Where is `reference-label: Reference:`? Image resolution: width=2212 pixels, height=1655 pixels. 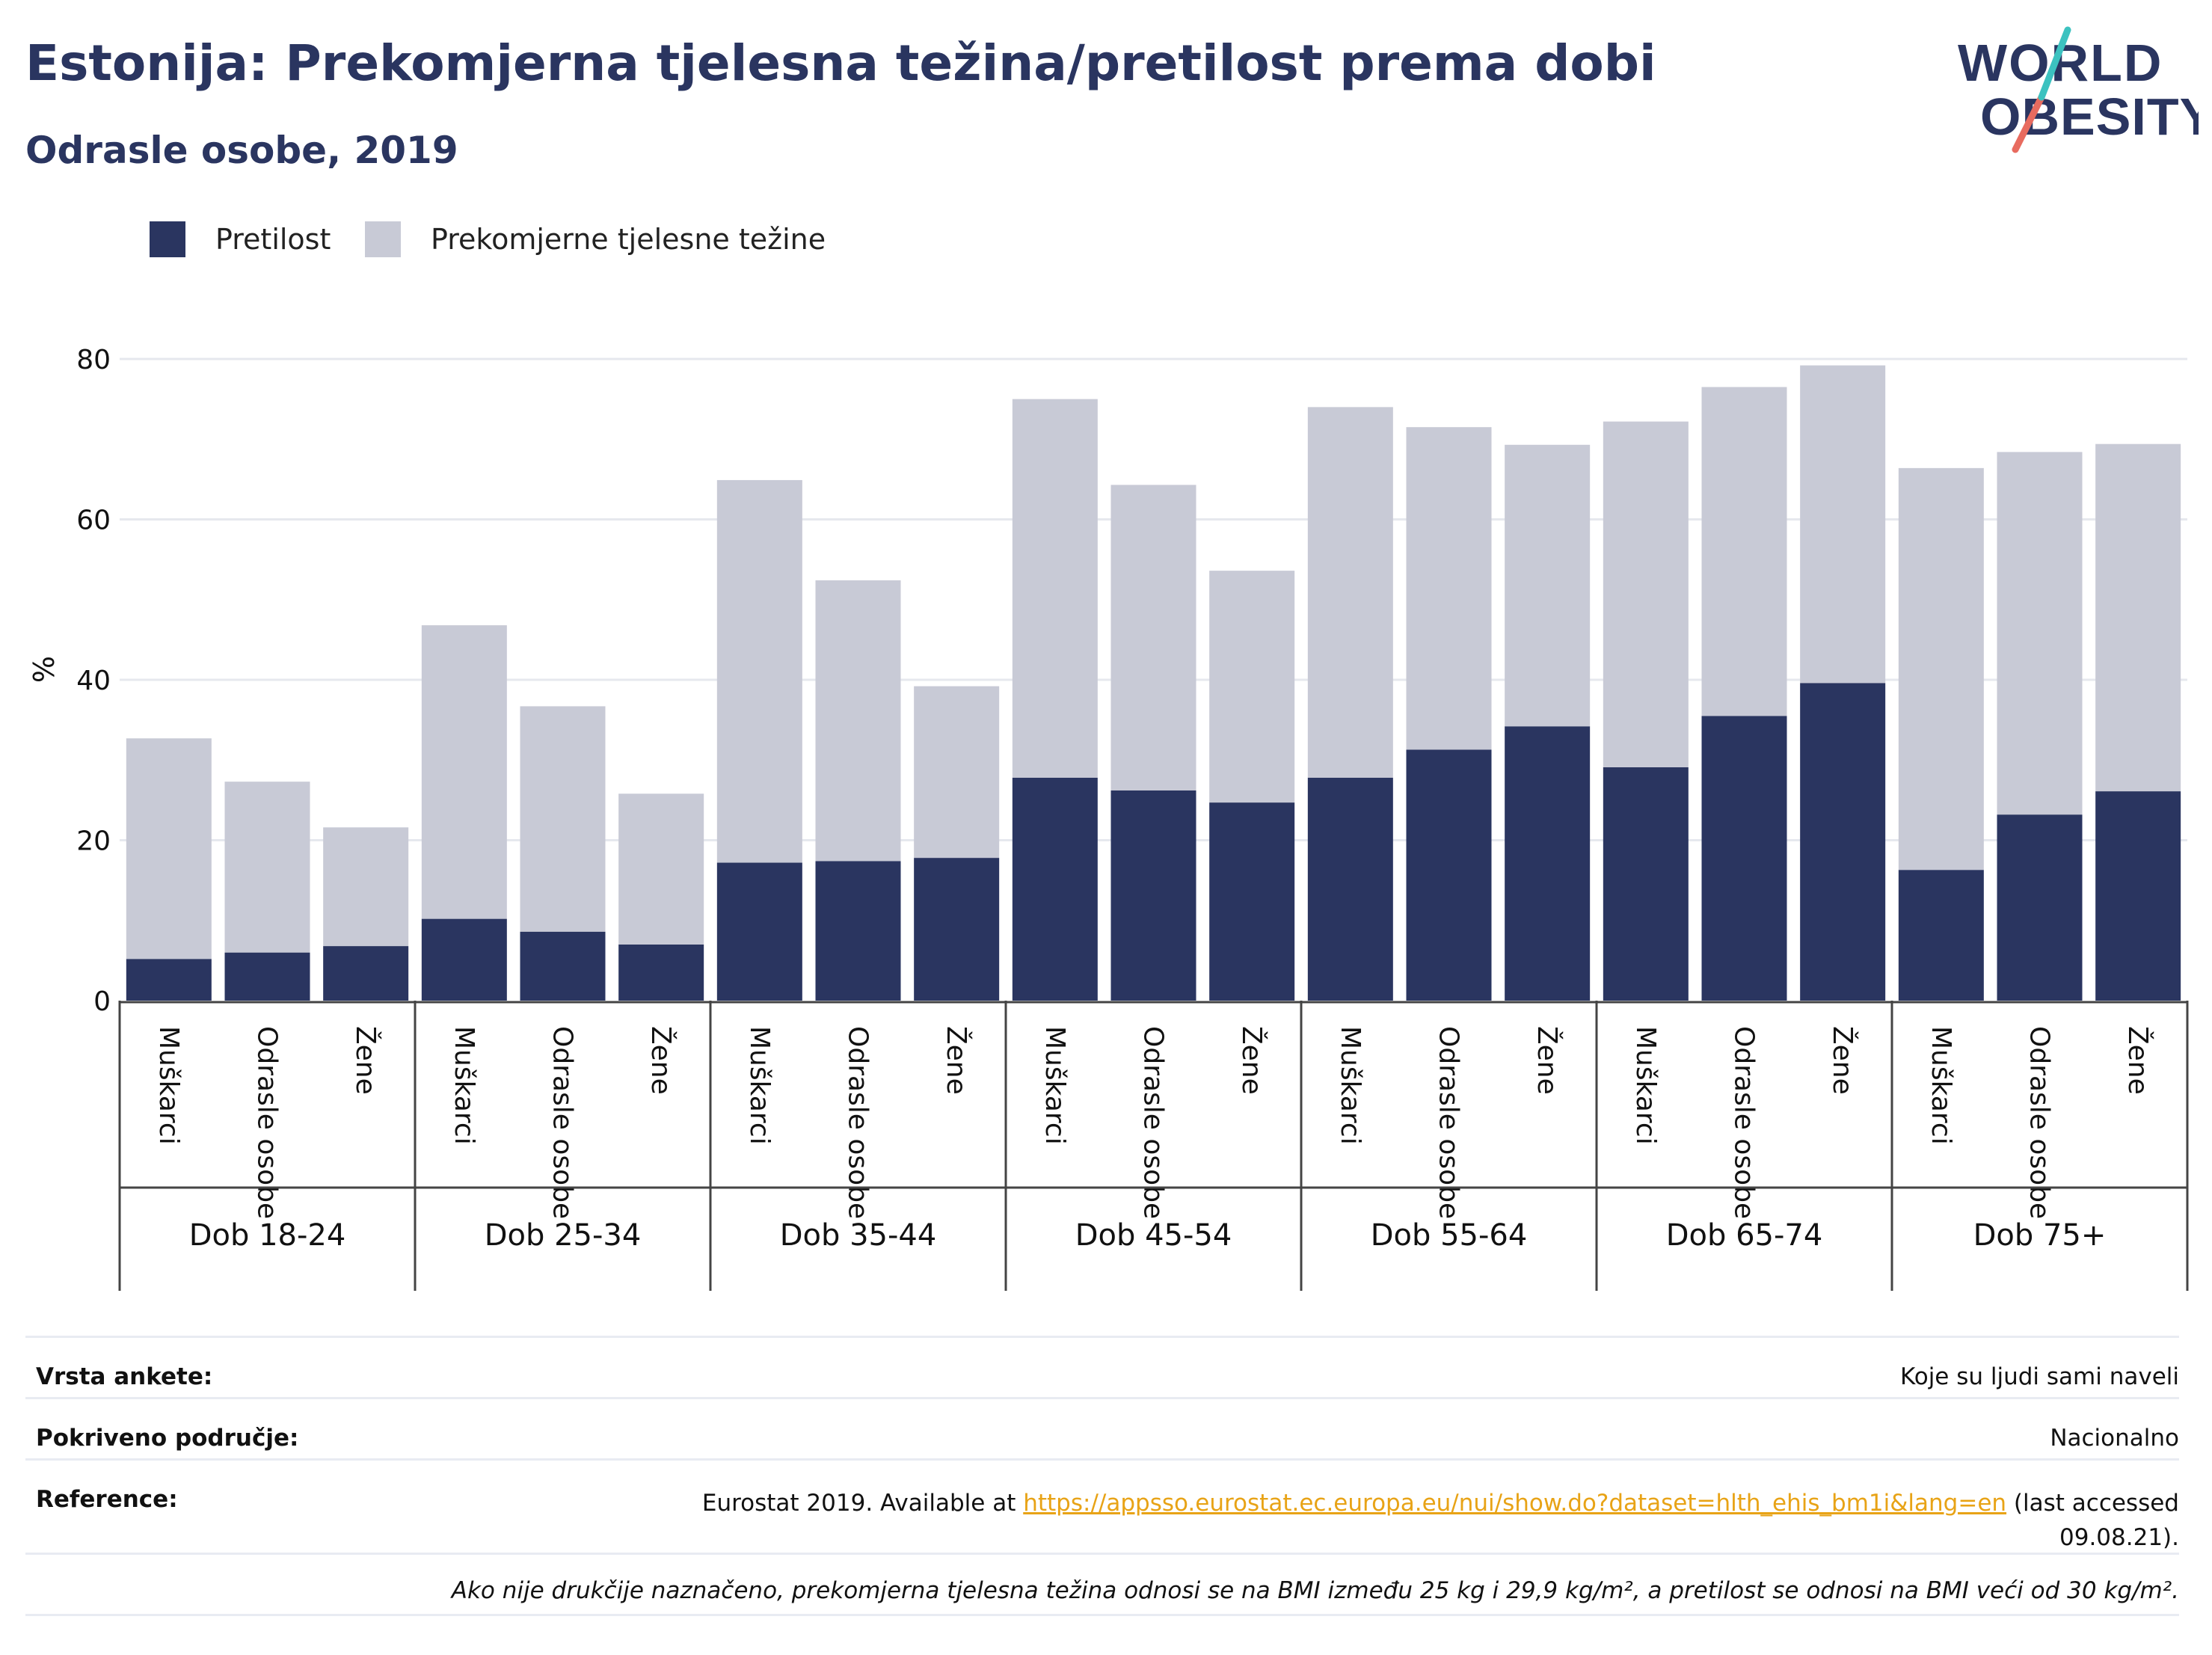 reference-label: Reference: is located at coordinates (107, 1499).